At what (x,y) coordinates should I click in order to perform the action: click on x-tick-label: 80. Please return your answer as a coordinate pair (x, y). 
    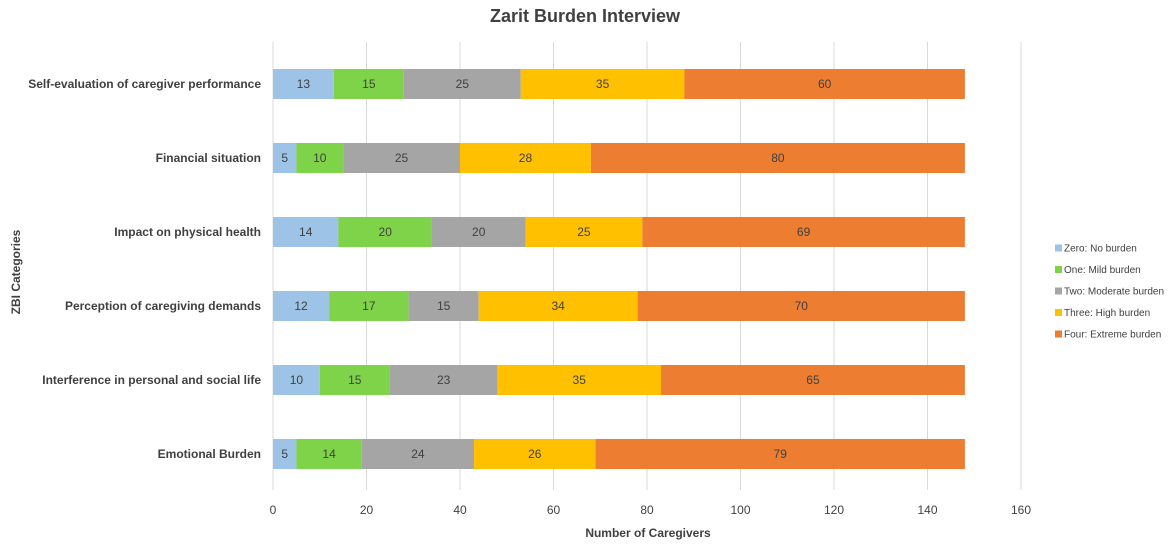
    Looking at the image, I should click on (647, 510).